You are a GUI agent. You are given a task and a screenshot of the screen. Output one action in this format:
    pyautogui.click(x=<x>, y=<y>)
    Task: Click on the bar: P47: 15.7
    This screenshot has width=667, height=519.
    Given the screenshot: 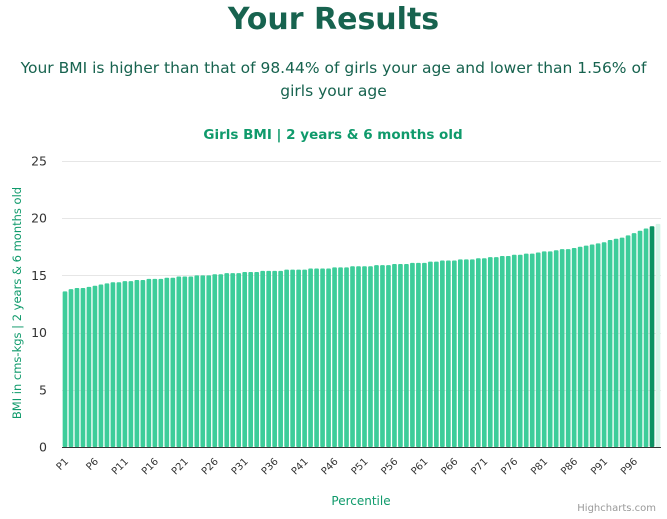 What is the action you would take?
    pyautogui.click(x=340, y=357)
    